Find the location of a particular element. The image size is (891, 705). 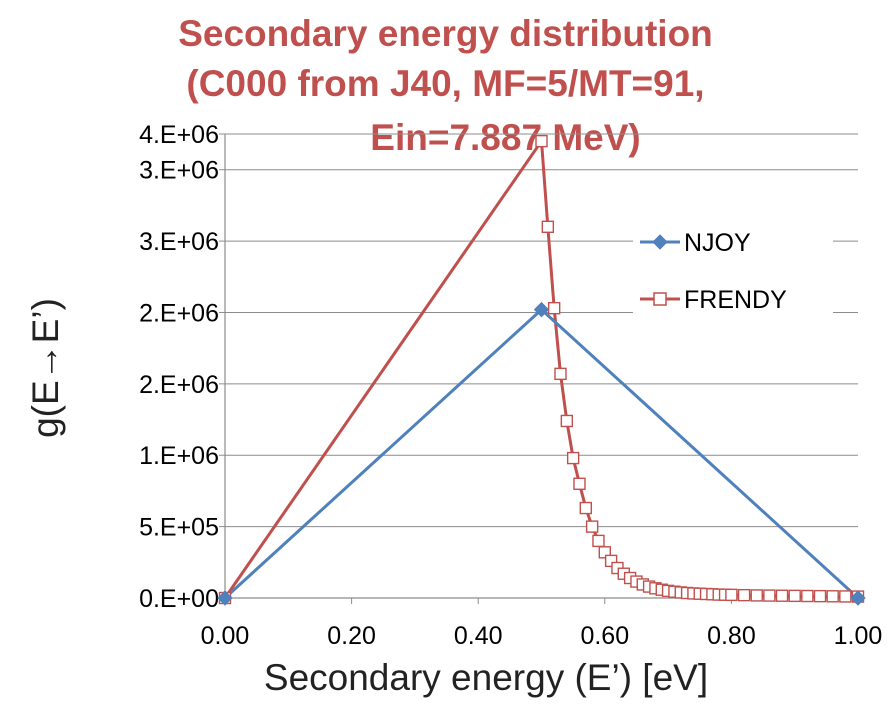

y-axis-title: g(E→E’) is located at coordinates (45, 368).